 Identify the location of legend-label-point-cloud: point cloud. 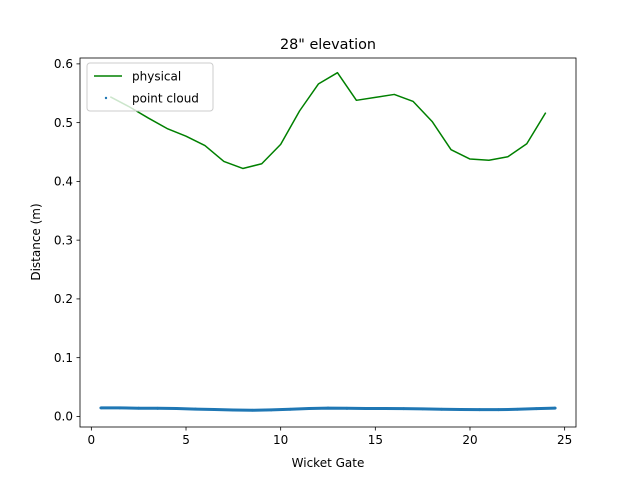
(165, 99).